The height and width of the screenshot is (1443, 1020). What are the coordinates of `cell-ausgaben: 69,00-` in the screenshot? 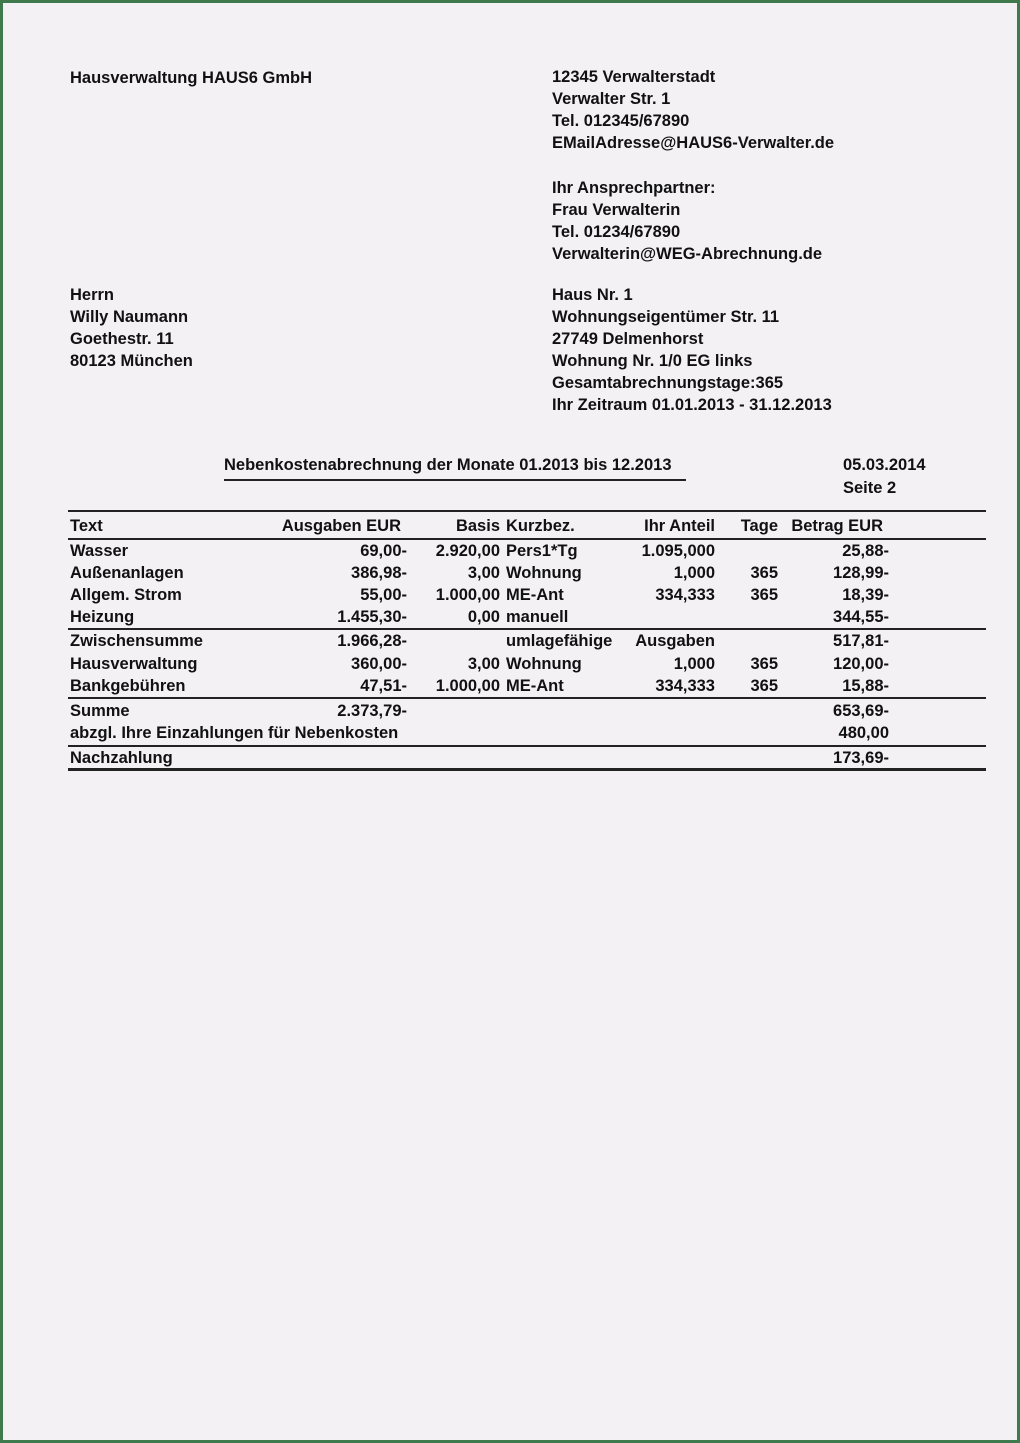 It's located at (383, 551).